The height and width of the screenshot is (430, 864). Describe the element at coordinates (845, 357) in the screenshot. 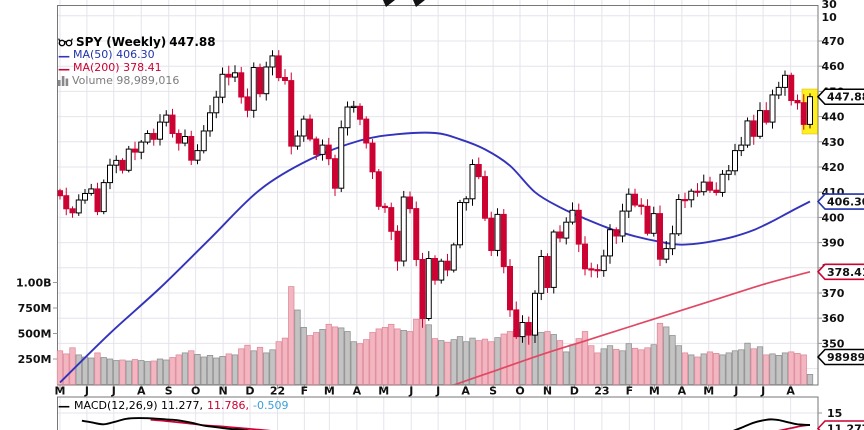

I see `volume-callout-value: 98989016` at that location.